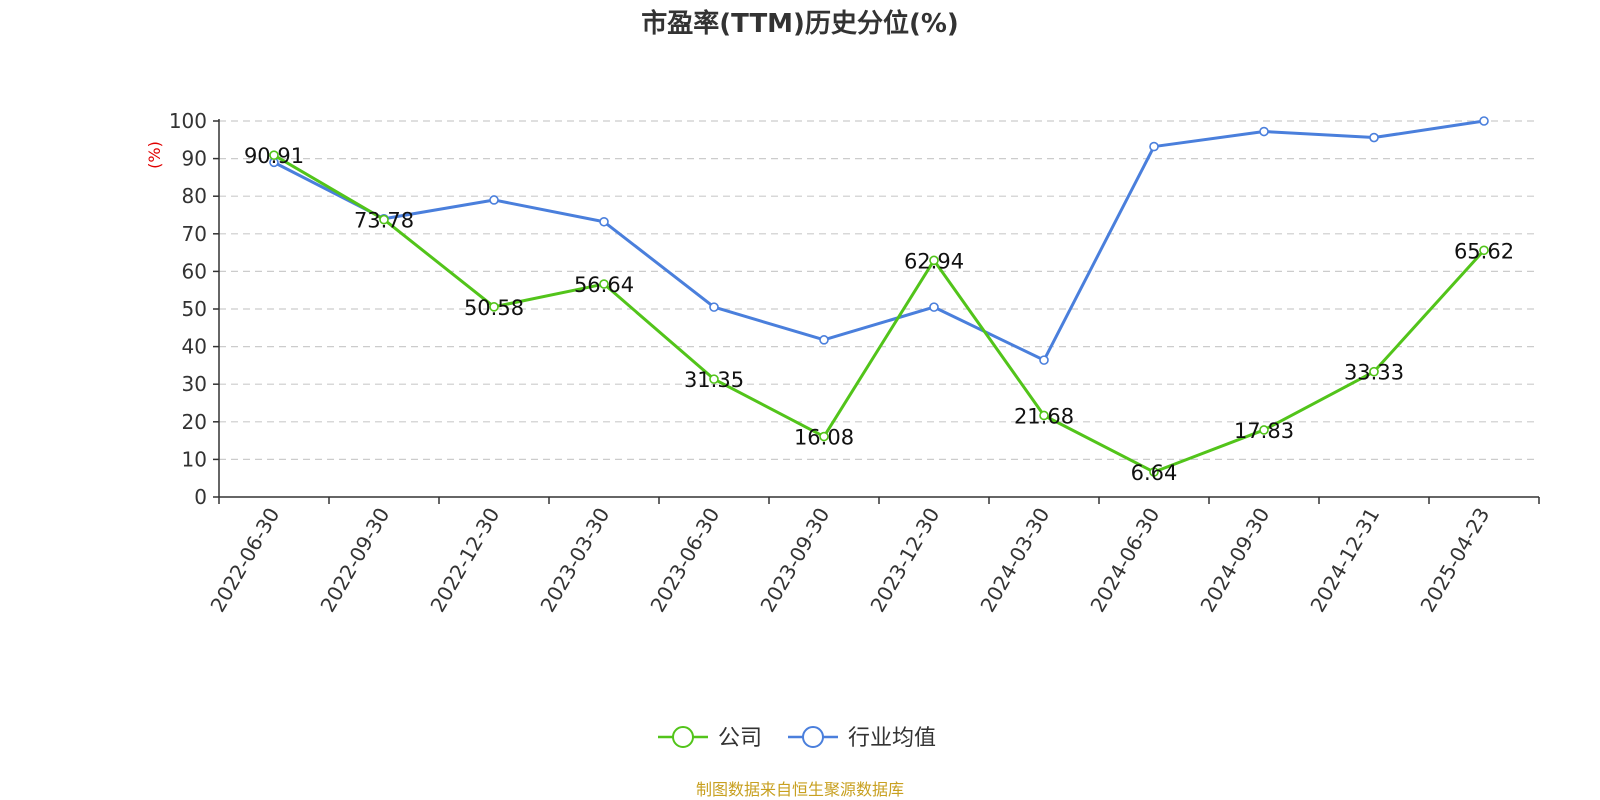 The image size is (1600, 800). Describe the element at coordinates (710, 738) in the screenshot. I see `legend-item-0: 公司` at that location.